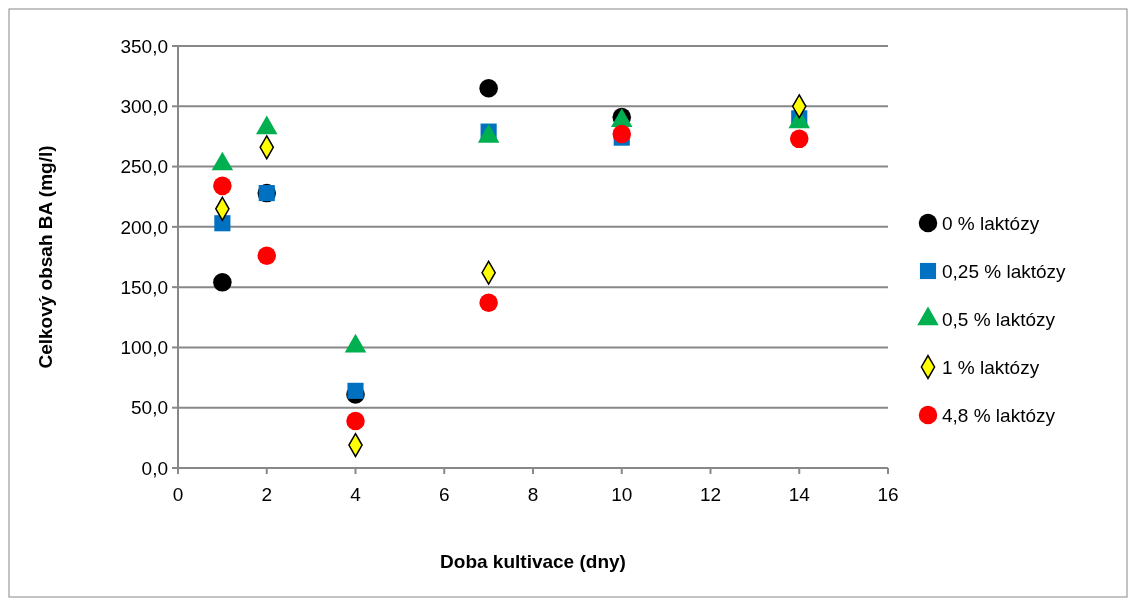 The image size is (1137, 608). What do you see at coordinates (1004, 271) in the screenshot?
I see `legend-label: 0,25 % laktózy` at bounding box center [1004, 271].